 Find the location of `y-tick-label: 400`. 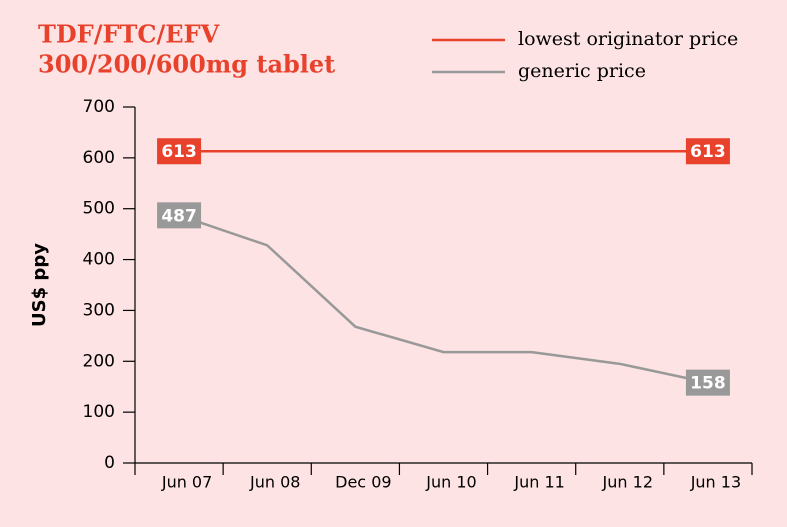

y-tick-label: 400 is located at coordinates (99, 260).